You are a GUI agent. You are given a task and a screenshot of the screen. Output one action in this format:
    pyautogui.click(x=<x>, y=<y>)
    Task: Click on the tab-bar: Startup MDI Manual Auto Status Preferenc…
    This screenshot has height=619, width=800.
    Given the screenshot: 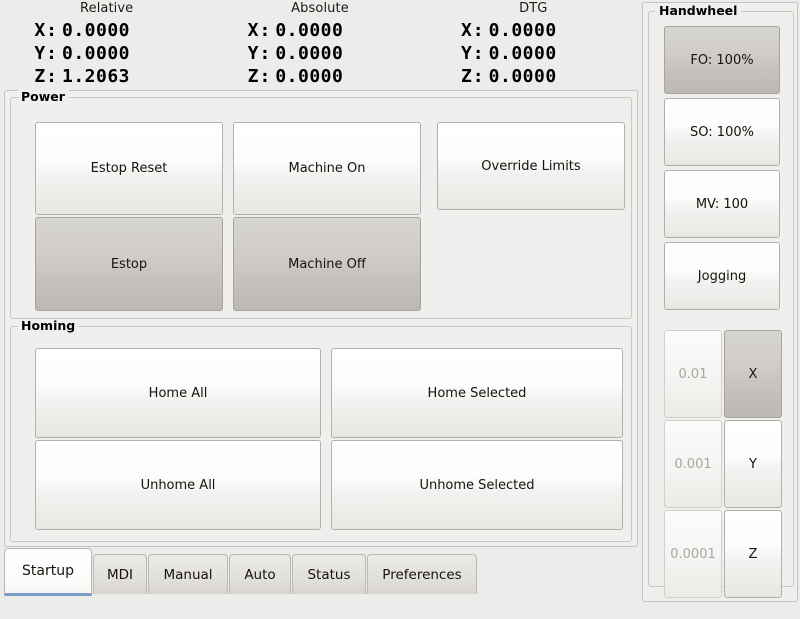 What is the action you would take?
    pyautogui.click(x=321, y=572)
    